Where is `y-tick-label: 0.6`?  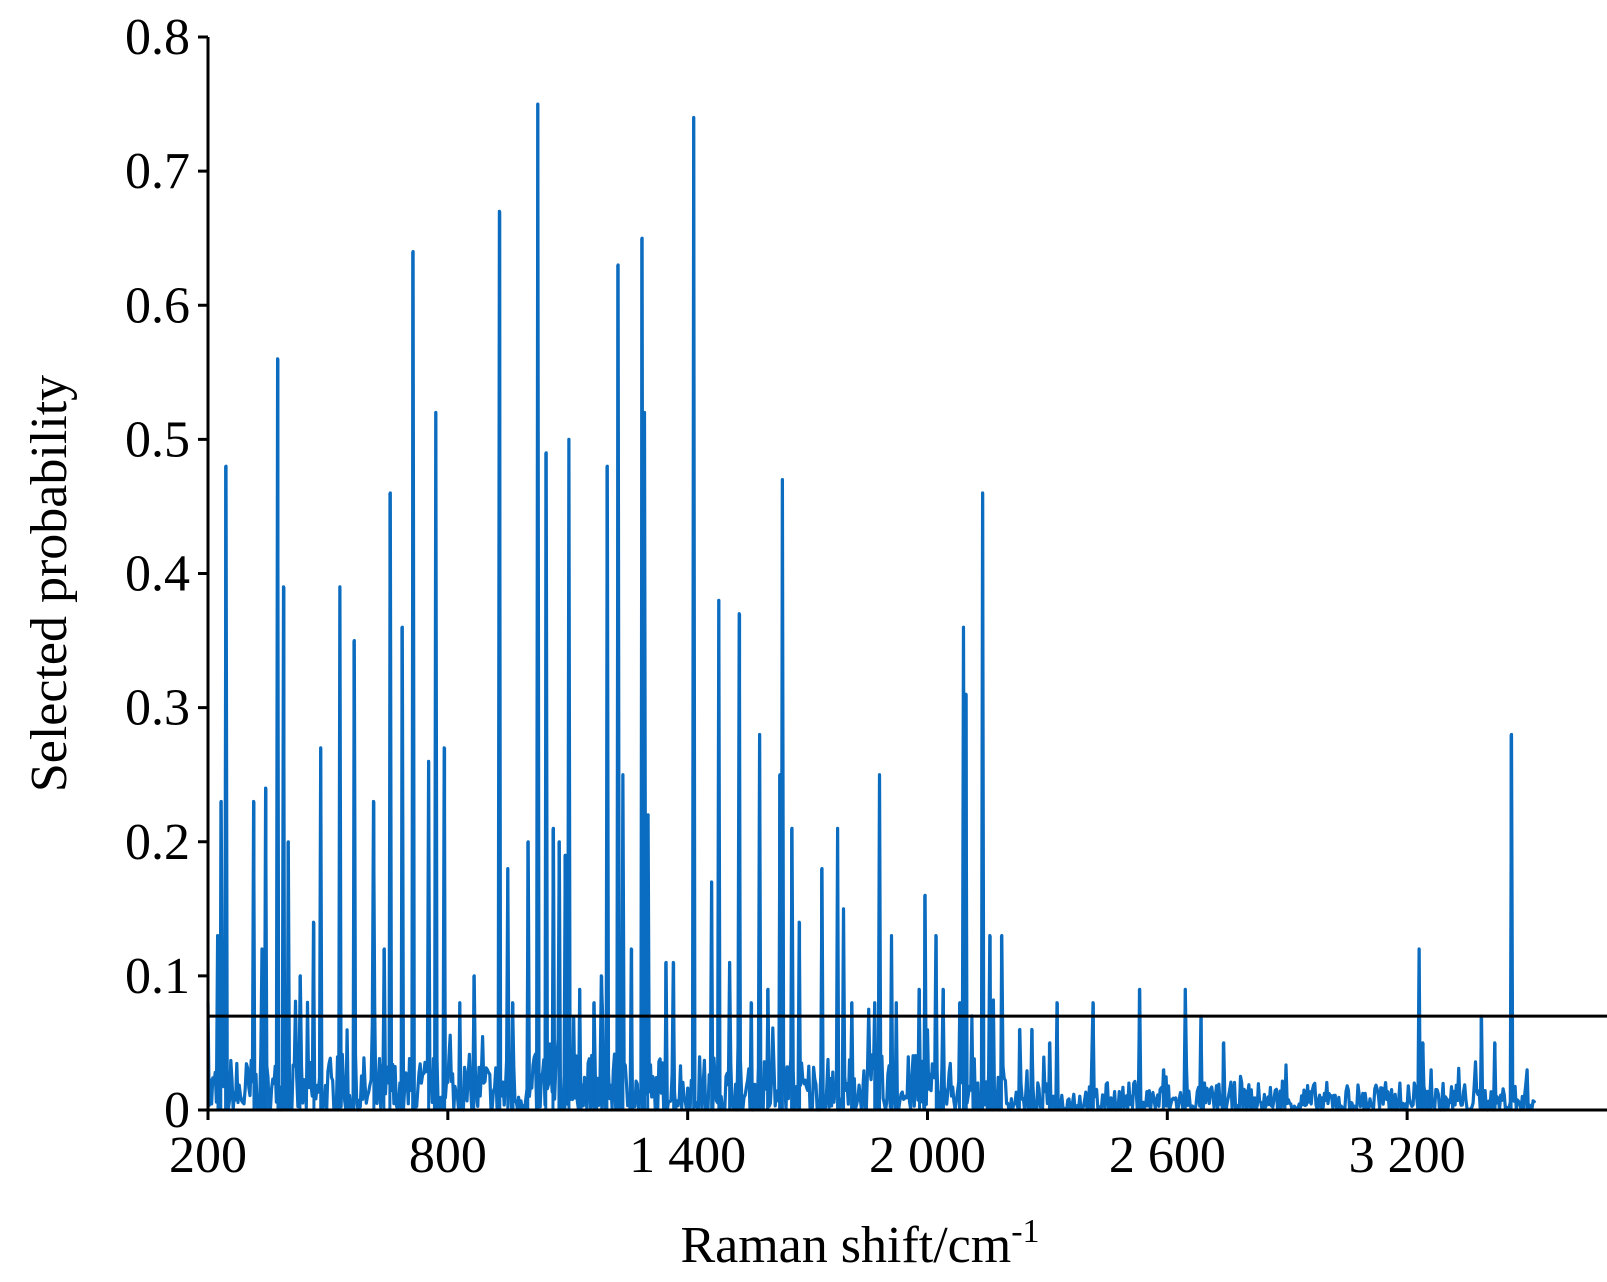 y-tick-label: 0.6 is located at coordinates (157, 305).